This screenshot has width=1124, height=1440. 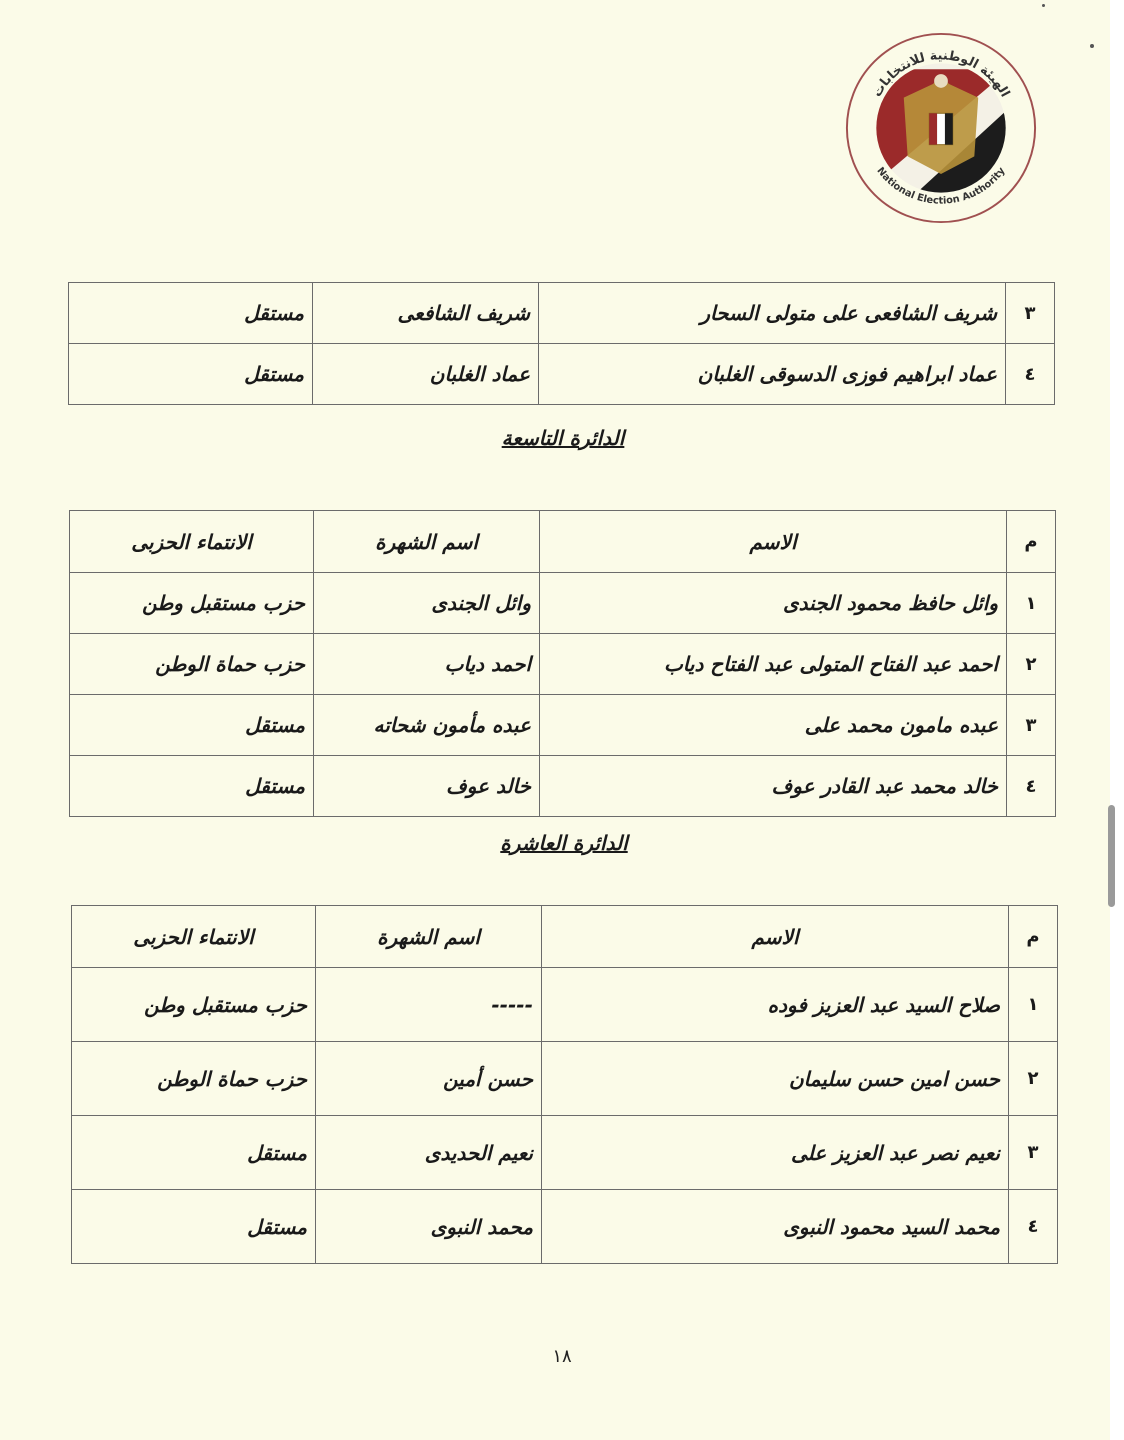 I want to click on cell-name: حسن امين حسن سليمان, so click(x=775, y=1078).